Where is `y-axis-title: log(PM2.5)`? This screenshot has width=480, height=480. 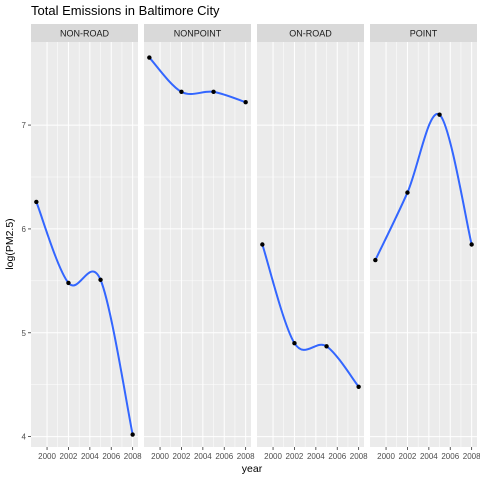 y-axis-title: log(PM2.5) is located at coordinates (10, 243).